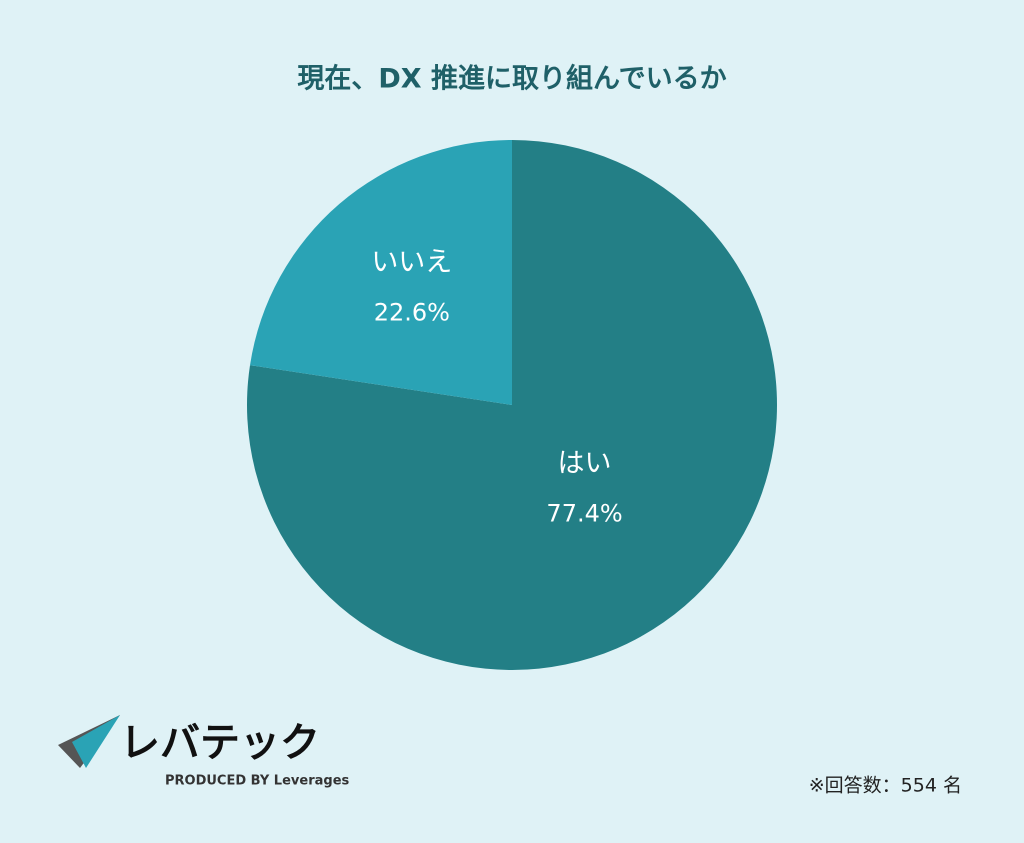 This screenshot has width=1024, height=843. What do you see at coordinates (220, 743) in the screenshot?
I see `logo-name: レバテック` at bounding box center [220, 743].